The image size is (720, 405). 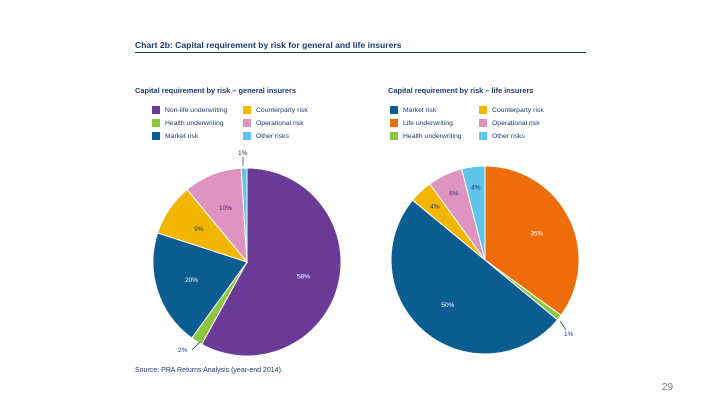 What do you see at coordinates (447, 305) in the screenshot?
I see `slice-label: 50%` at bounding box center [447, 305].